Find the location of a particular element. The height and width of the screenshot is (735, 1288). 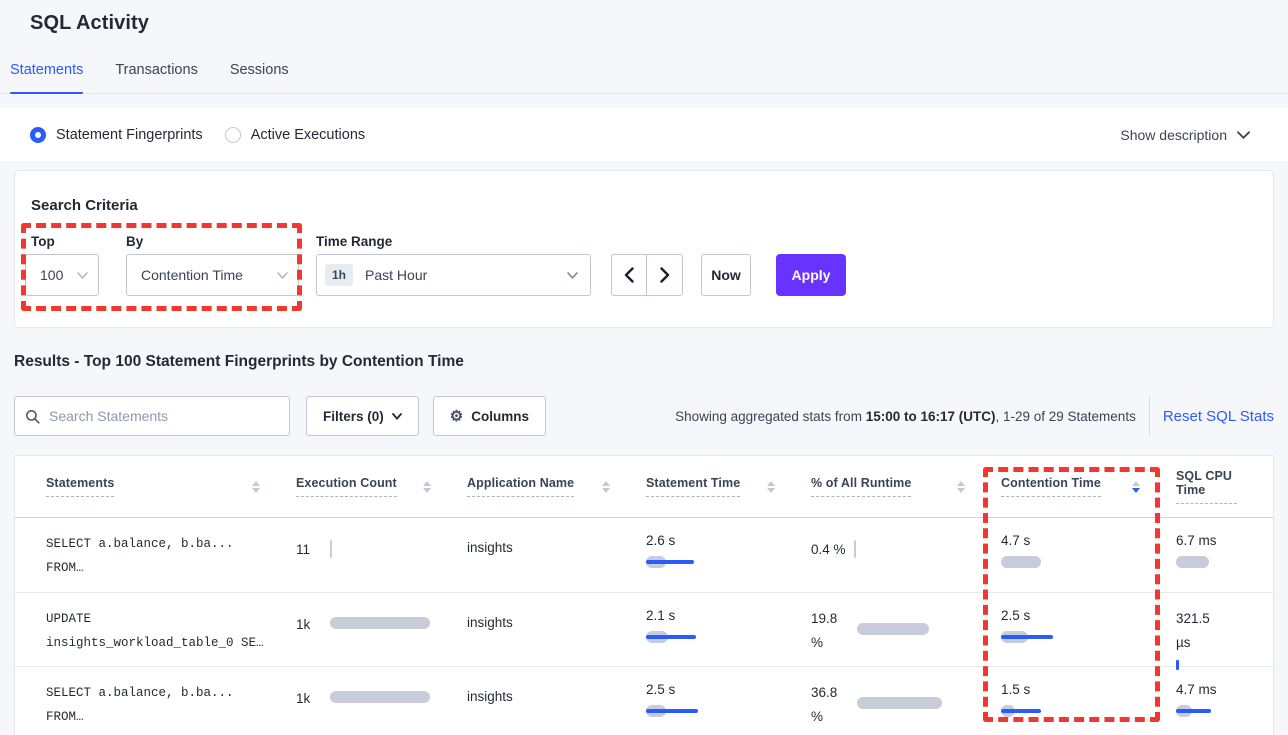

filters-button: Filters (0) is located at coordinates (362, 416).